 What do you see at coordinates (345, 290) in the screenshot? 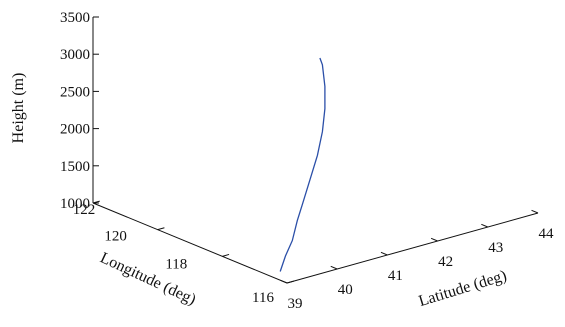
I see `latitude-tick-label: 40` at bounding box center [345, 290].